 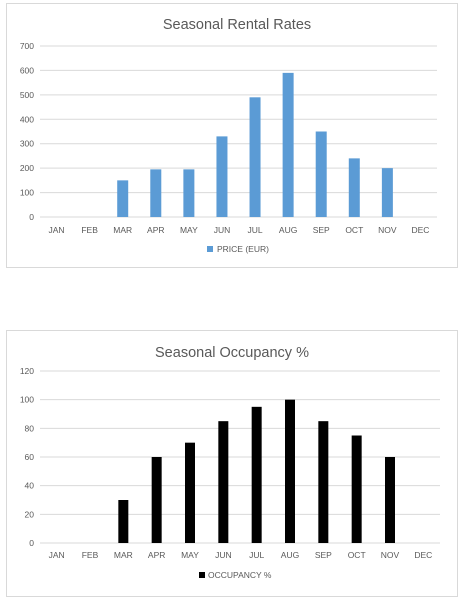 I want to click on y-axis-ticks: 0 100 200 300 400 500 600 700, so click(x=27, y=131).